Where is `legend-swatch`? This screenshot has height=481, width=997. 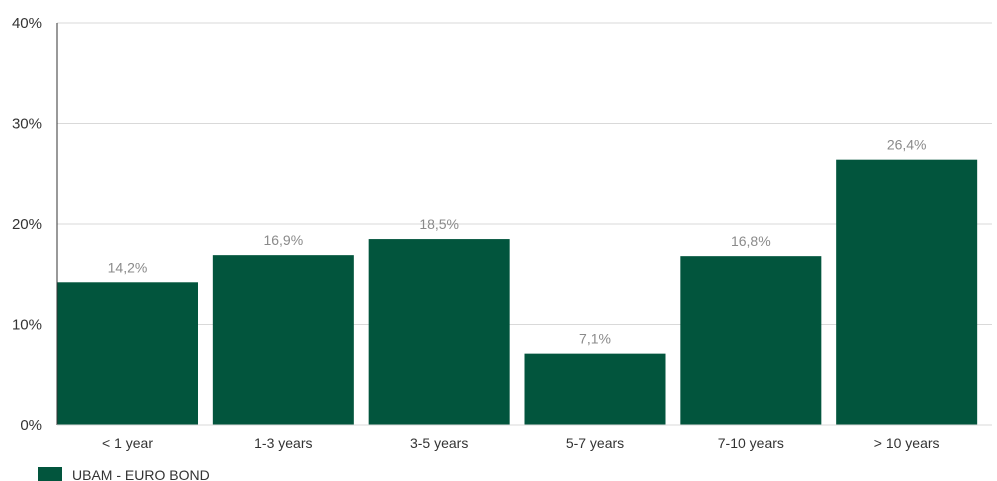
legend-swatch is located at coordinates (50, 474).